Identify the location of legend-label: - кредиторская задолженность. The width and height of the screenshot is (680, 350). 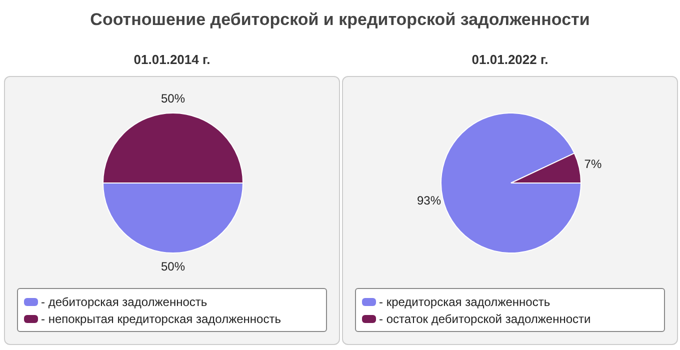
(464, 301).